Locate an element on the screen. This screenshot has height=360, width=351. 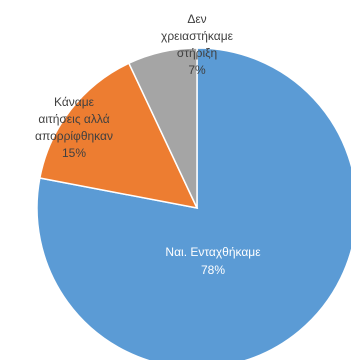
slice-den-xreiastikame is located at coordinates (162, 128).